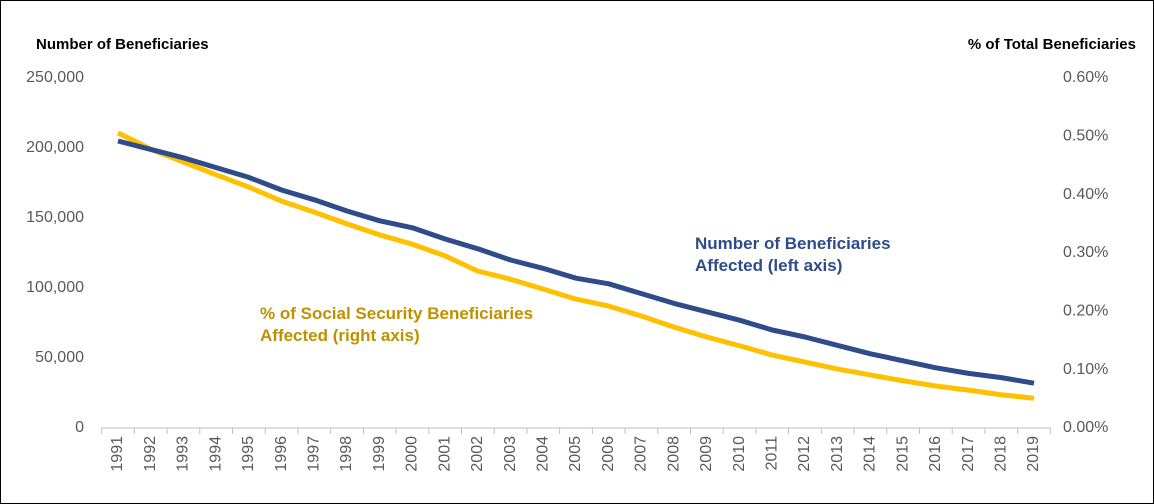  I want to click on x-tick-label: 1992, so click(150, 454).